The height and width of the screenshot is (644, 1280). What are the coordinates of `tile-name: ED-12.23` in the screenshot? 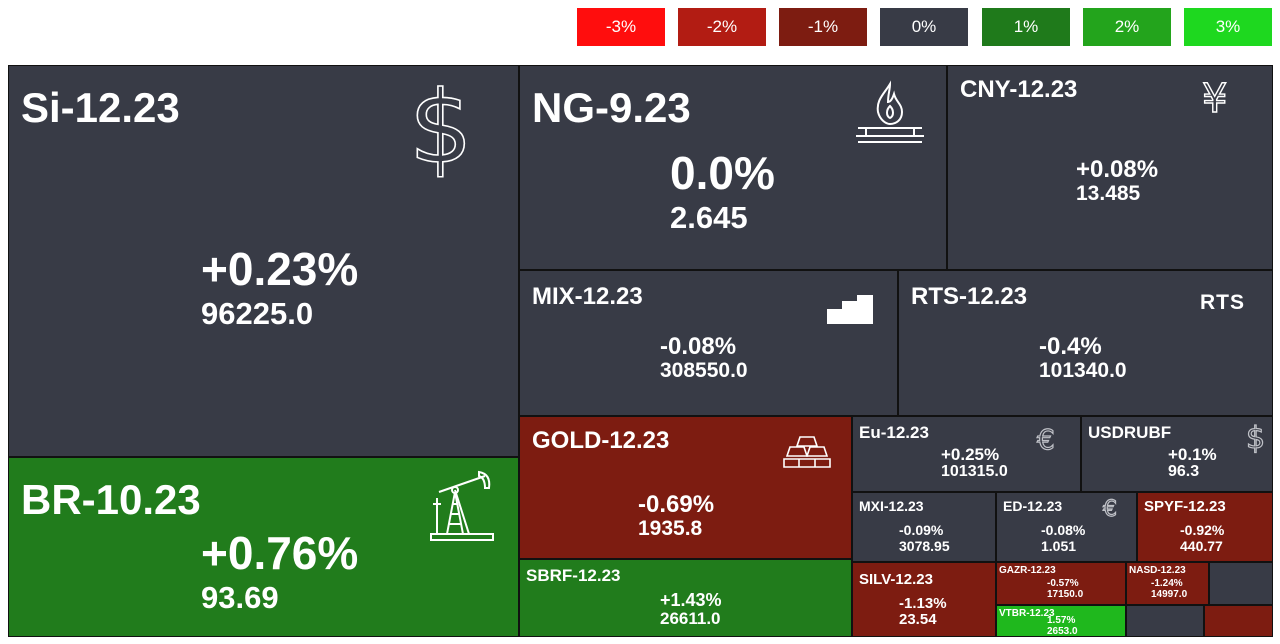 It's located at (1033, 506).